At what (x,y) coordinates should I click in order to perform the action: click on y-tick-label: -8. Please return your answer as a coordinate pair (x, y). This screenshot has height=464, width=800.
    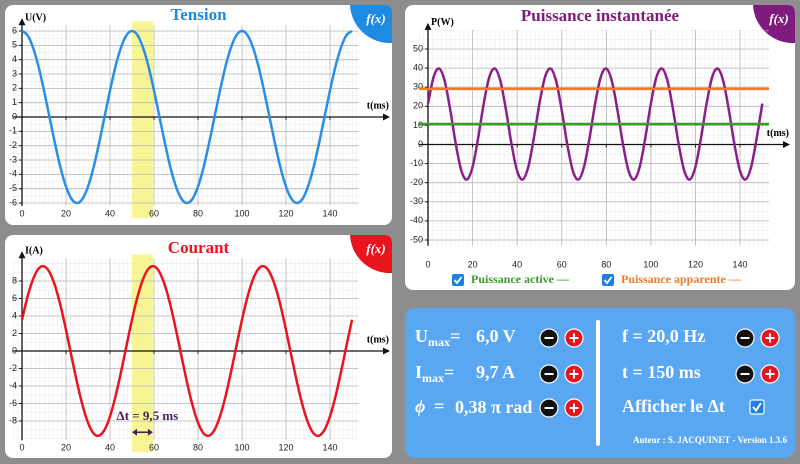
    Looking at the image, I should click on (13, 420).